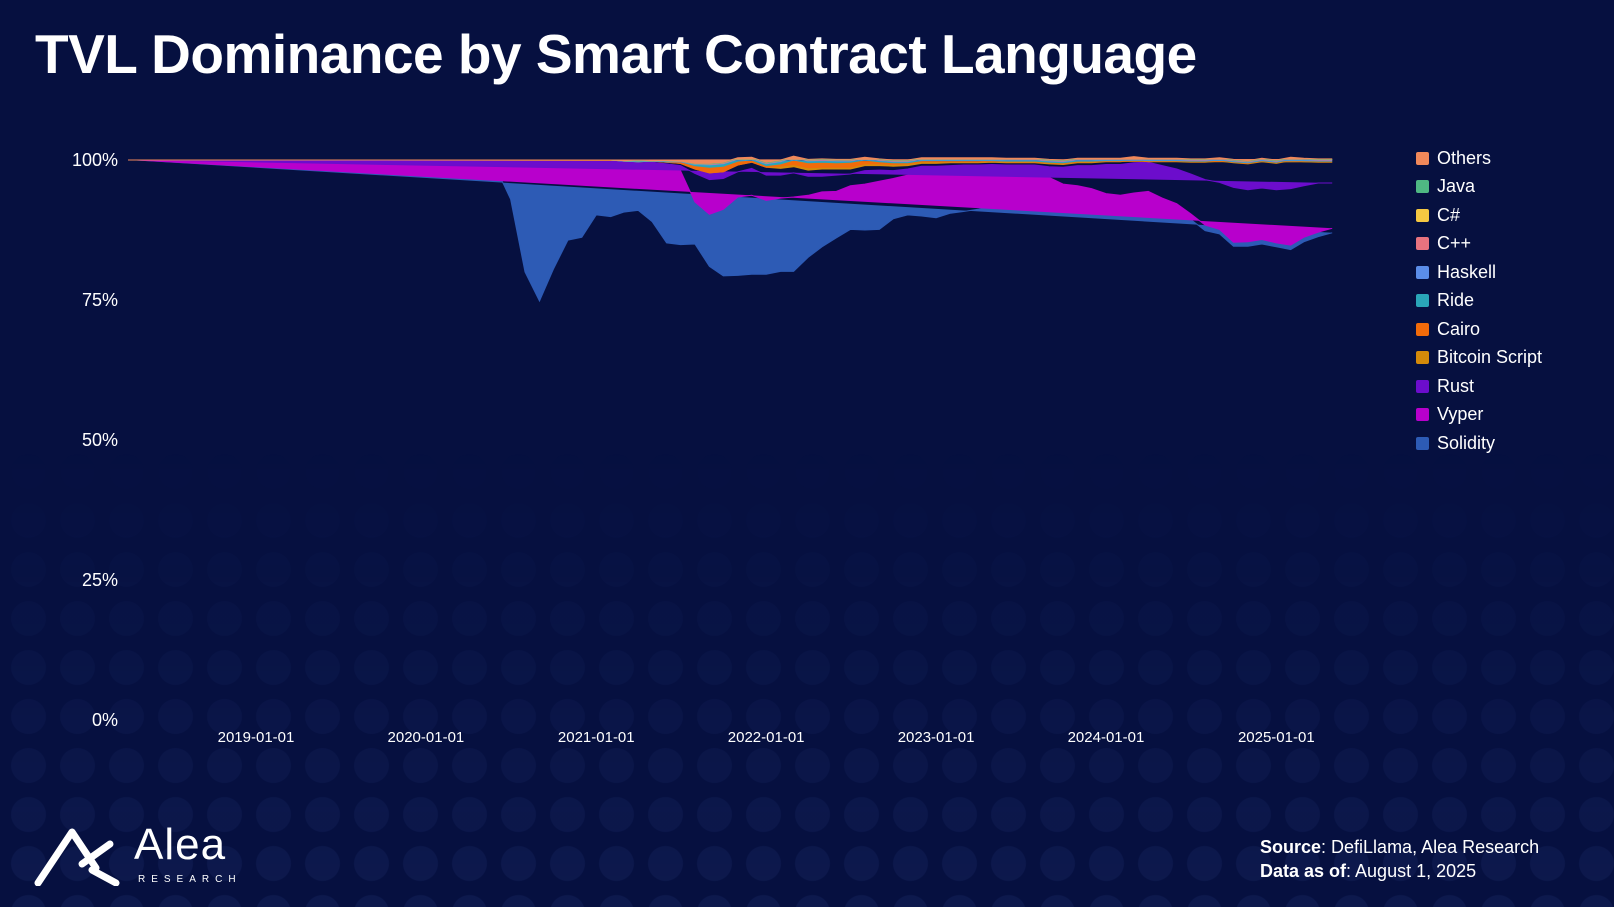 Image resolution: width=1614 pixels, height=907 pixels. I want to click on legend-item: Java, so click(1479, 187).